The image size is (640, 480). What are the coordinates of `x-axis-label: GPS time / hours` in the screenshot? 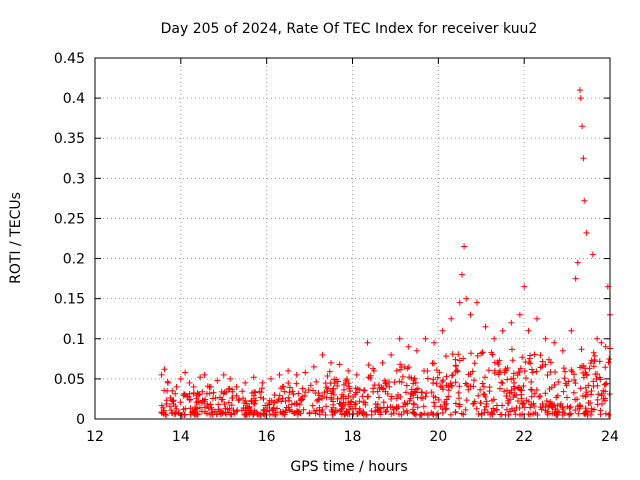 It's located at (348, 467).